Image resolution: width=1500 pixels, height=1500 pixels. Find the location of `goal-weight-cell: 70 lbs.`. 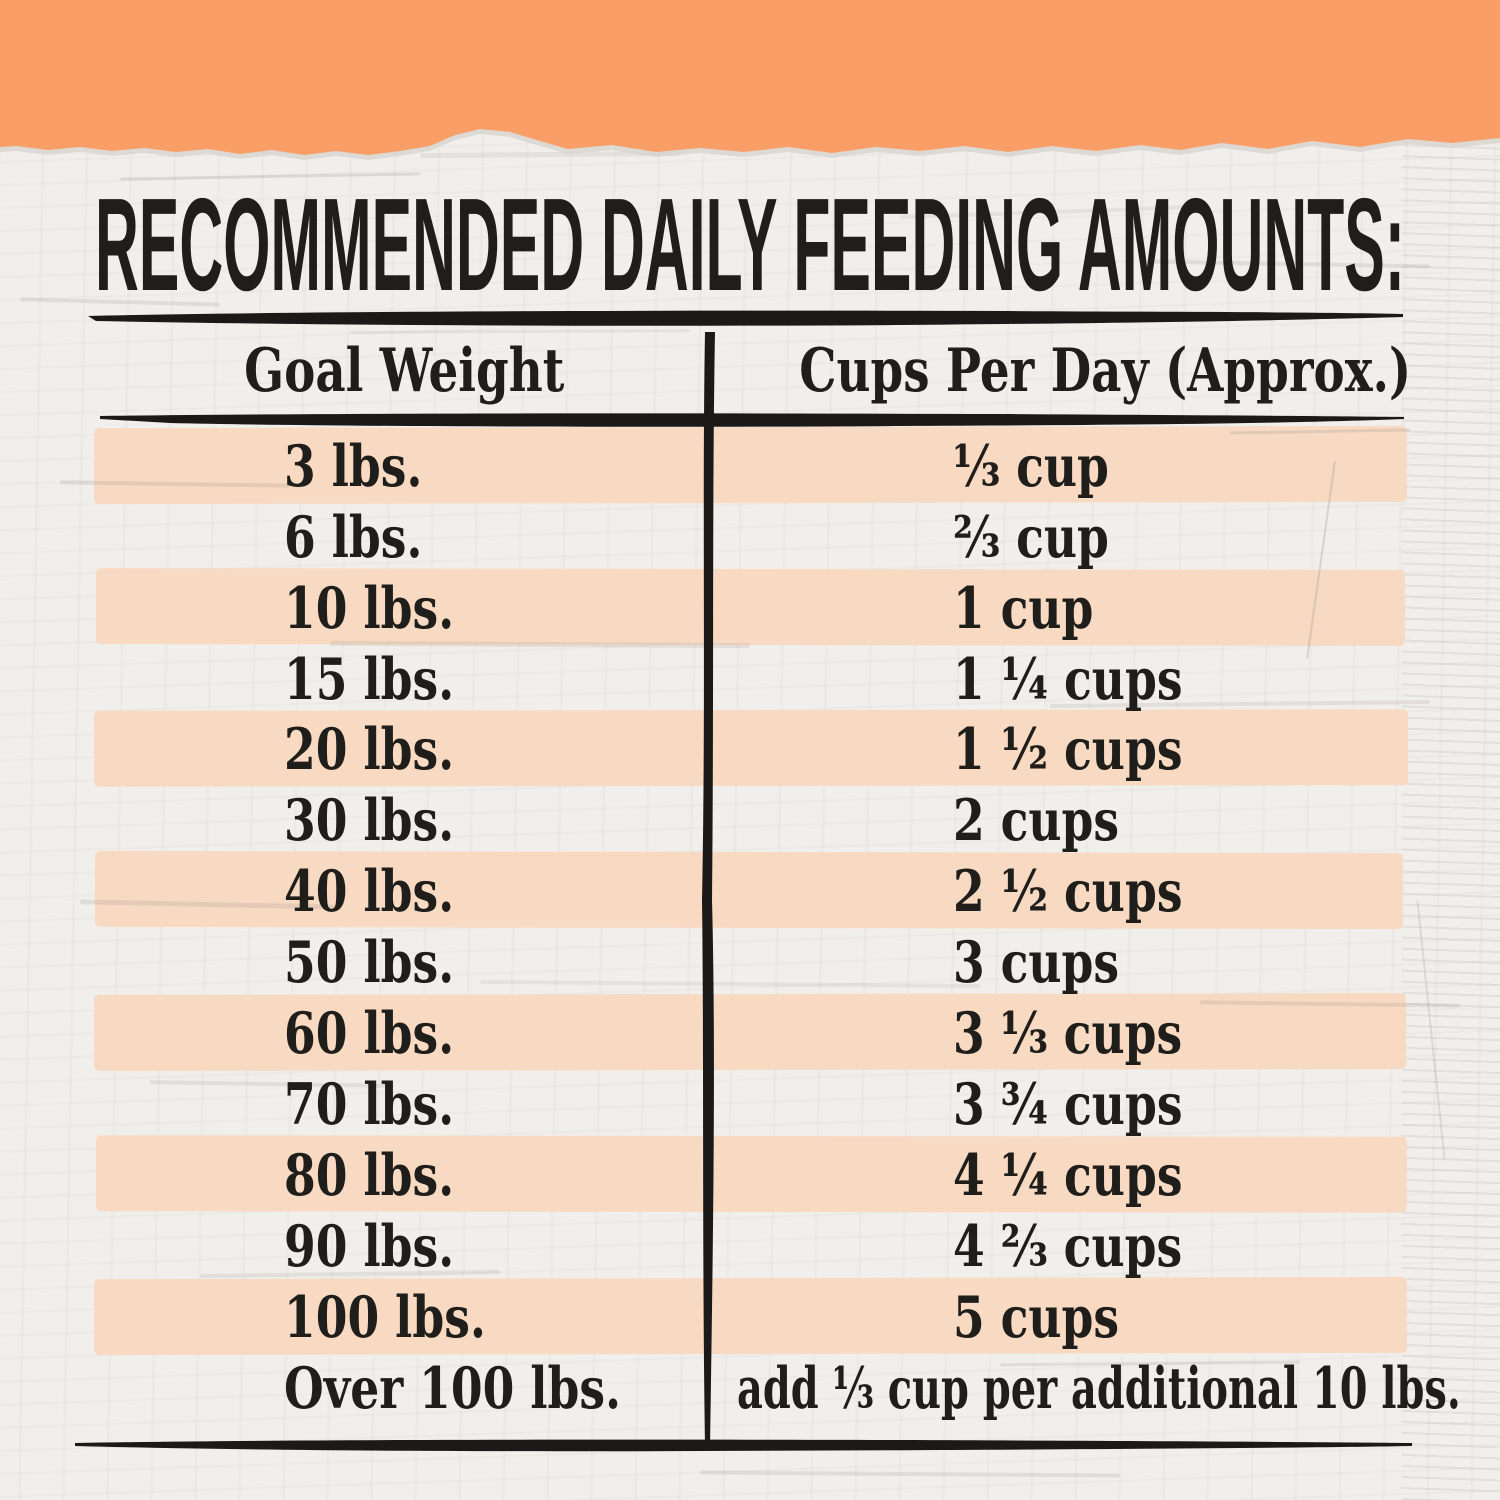

goal-weight-cell: 70 lbs. is located at coordinates (369, 1104).